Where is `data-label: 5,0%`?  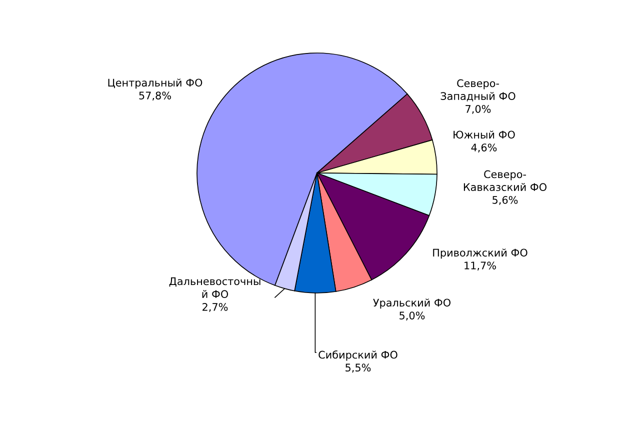
data-label: 5,0% is located at coordinates (412, 316).